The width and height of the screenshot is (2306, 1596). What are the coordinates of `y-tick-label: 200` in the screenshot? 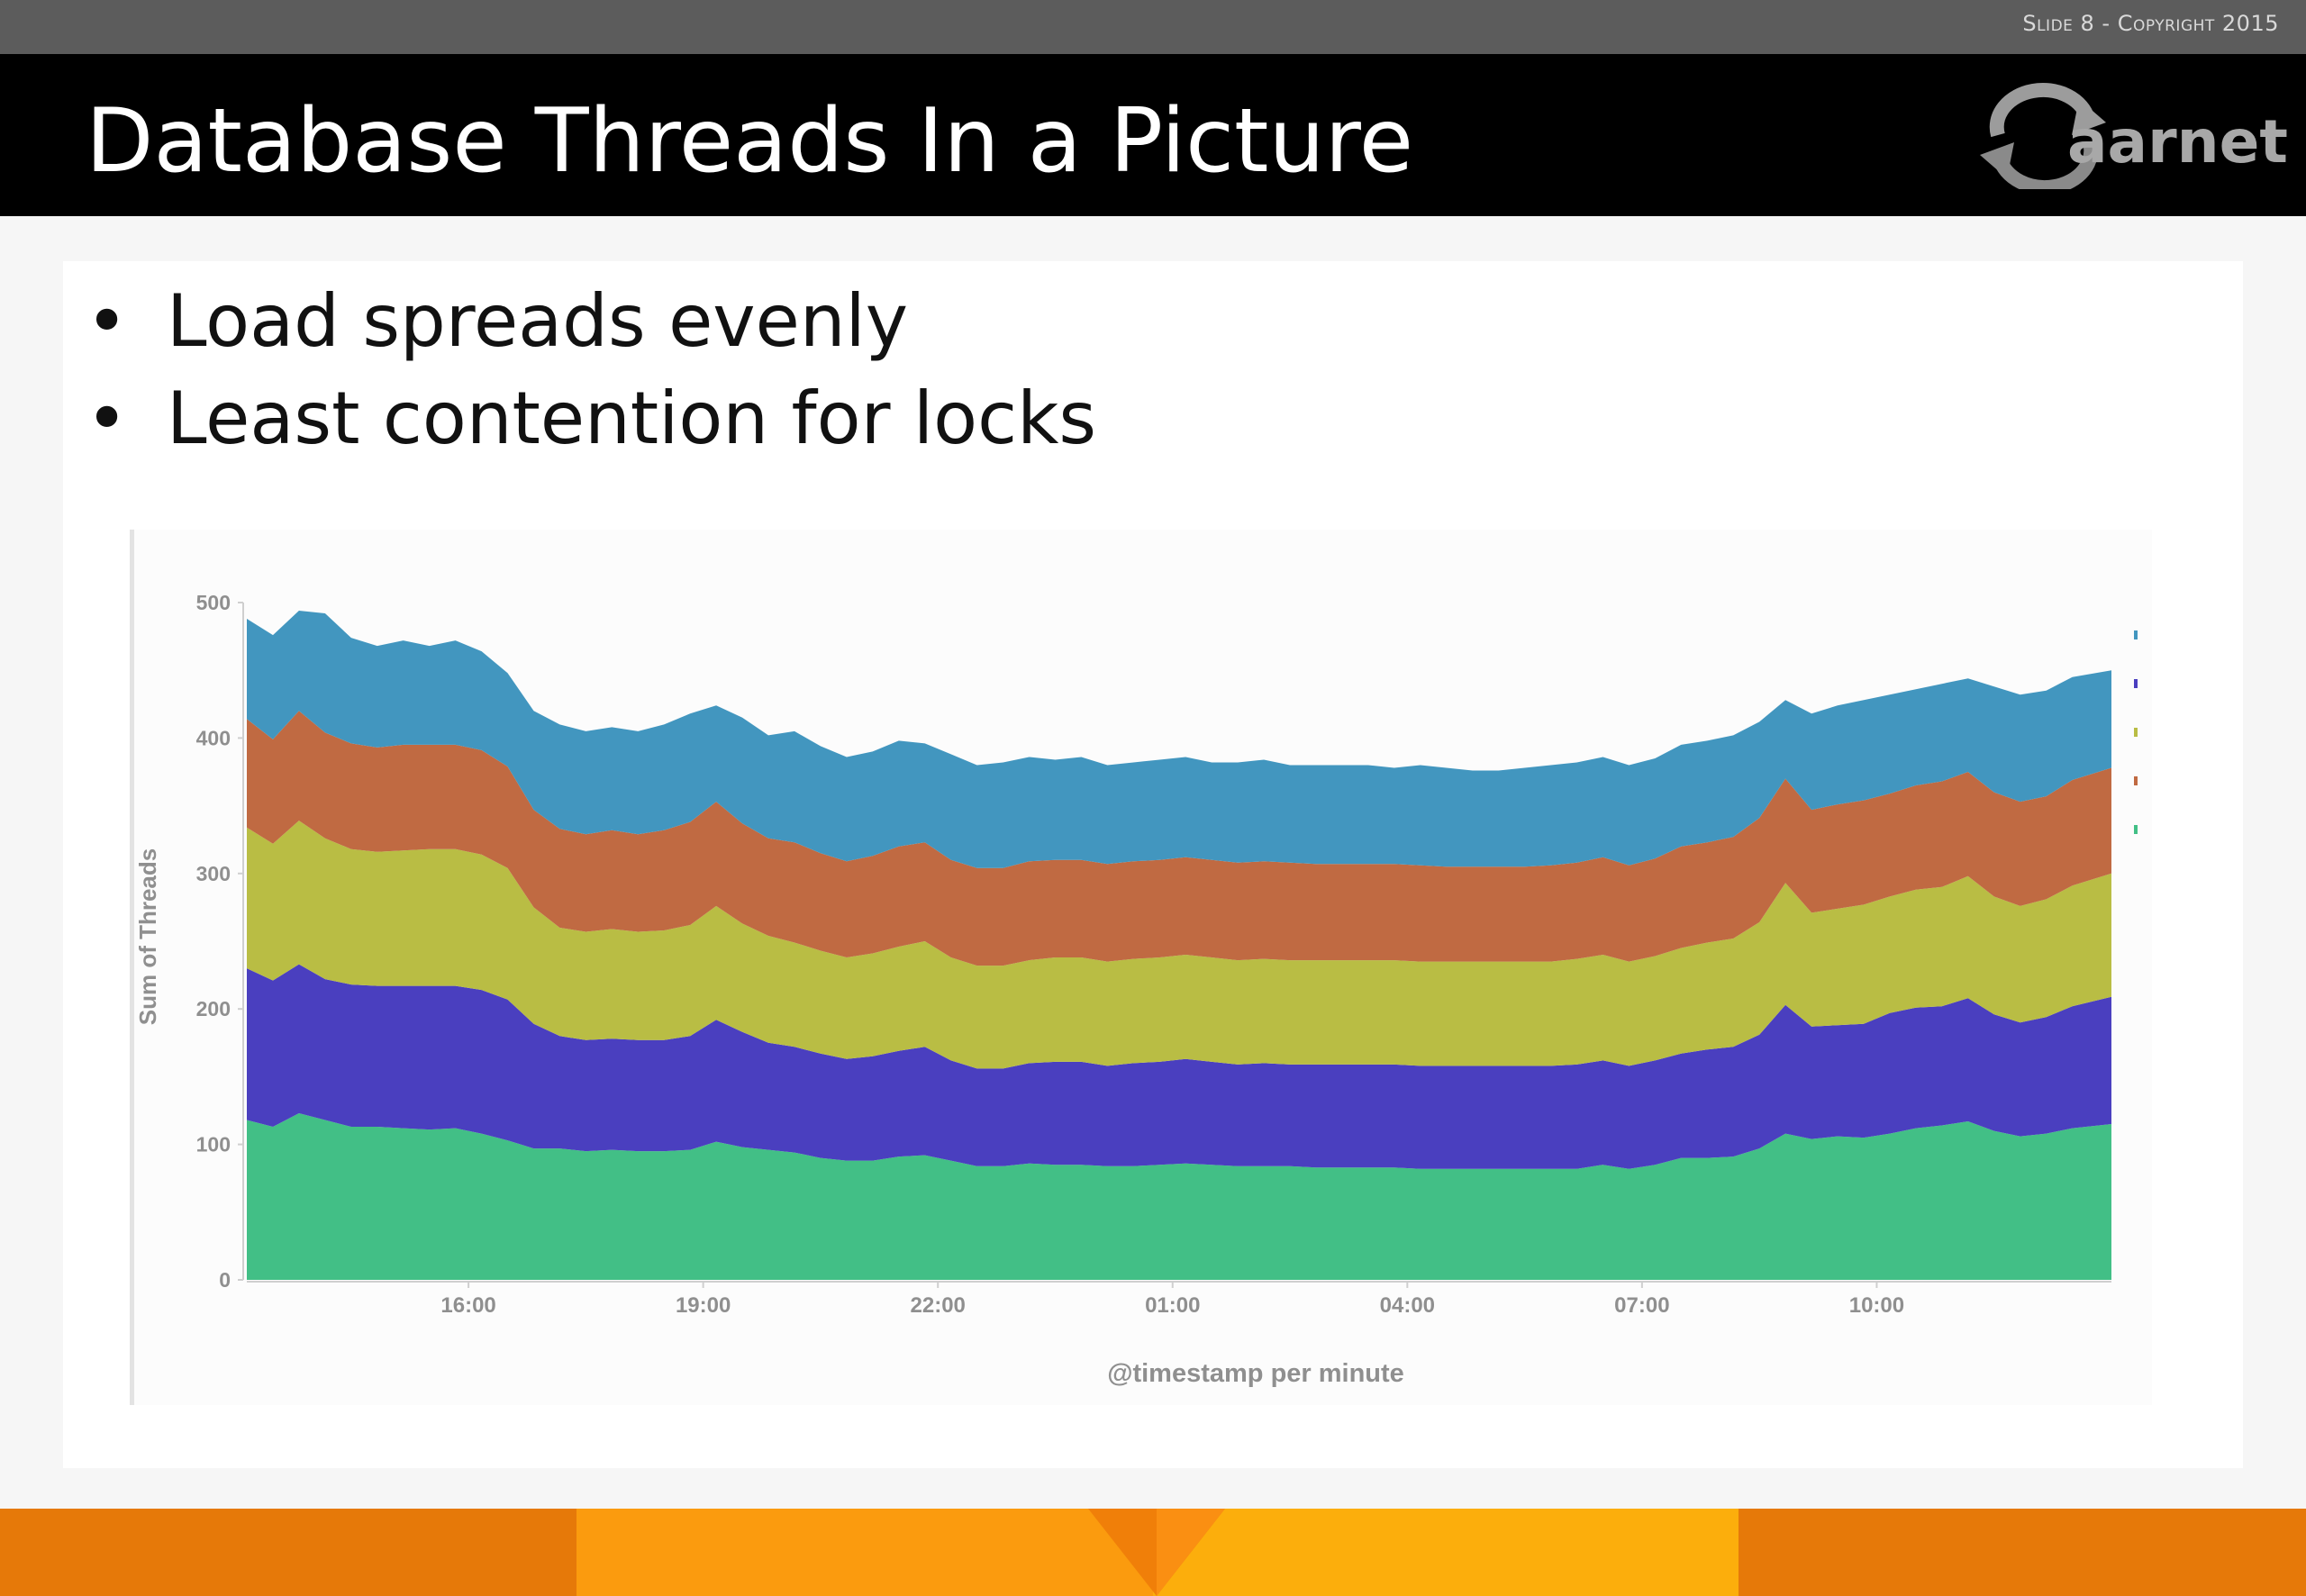 It's located at (213, 1009).